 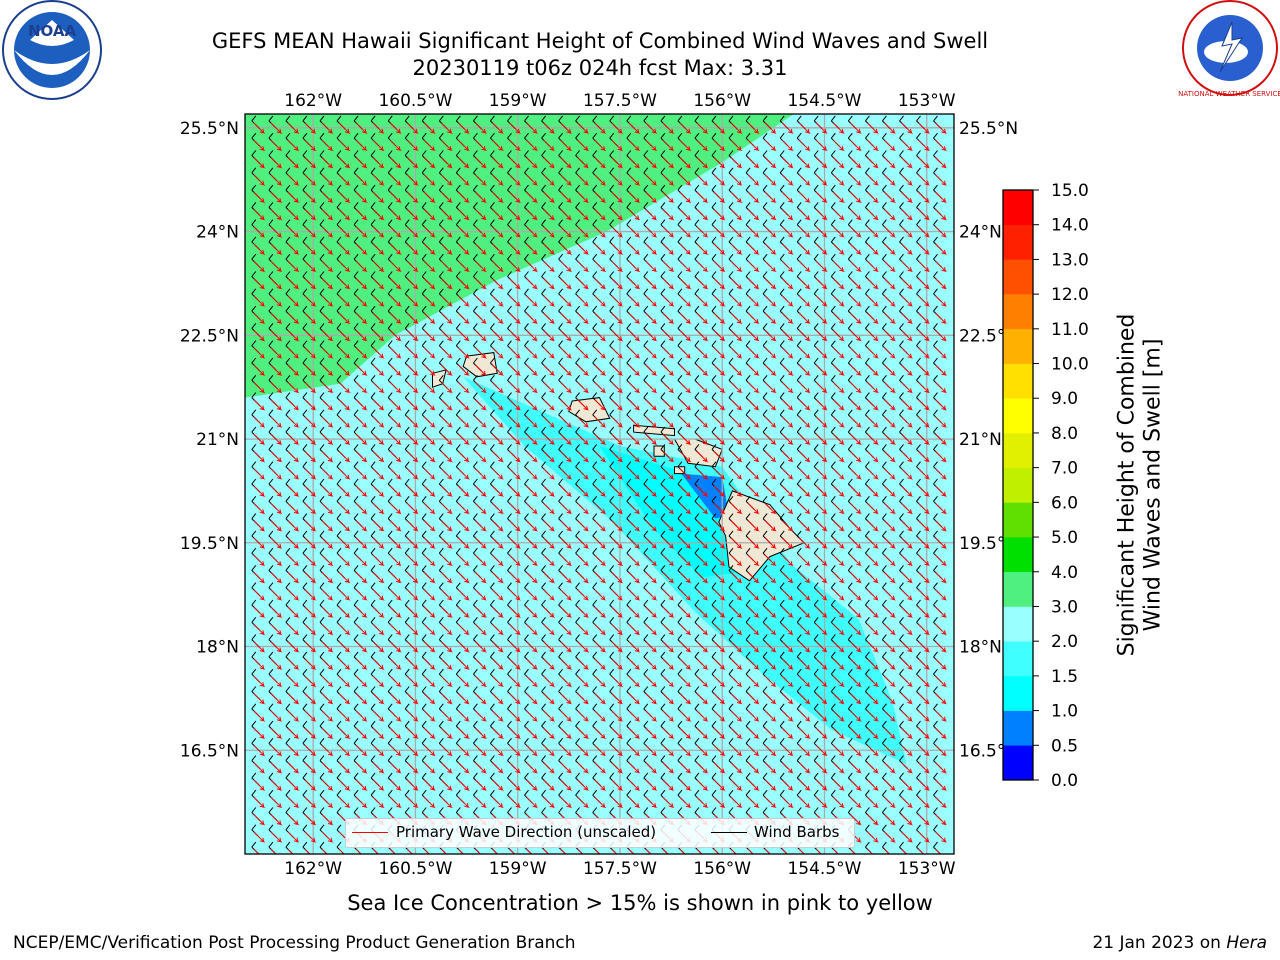 I want to click on chart-subtitle: 20230119 t06z 024h fcst Max: 3.31, so click(x=600, y=68).